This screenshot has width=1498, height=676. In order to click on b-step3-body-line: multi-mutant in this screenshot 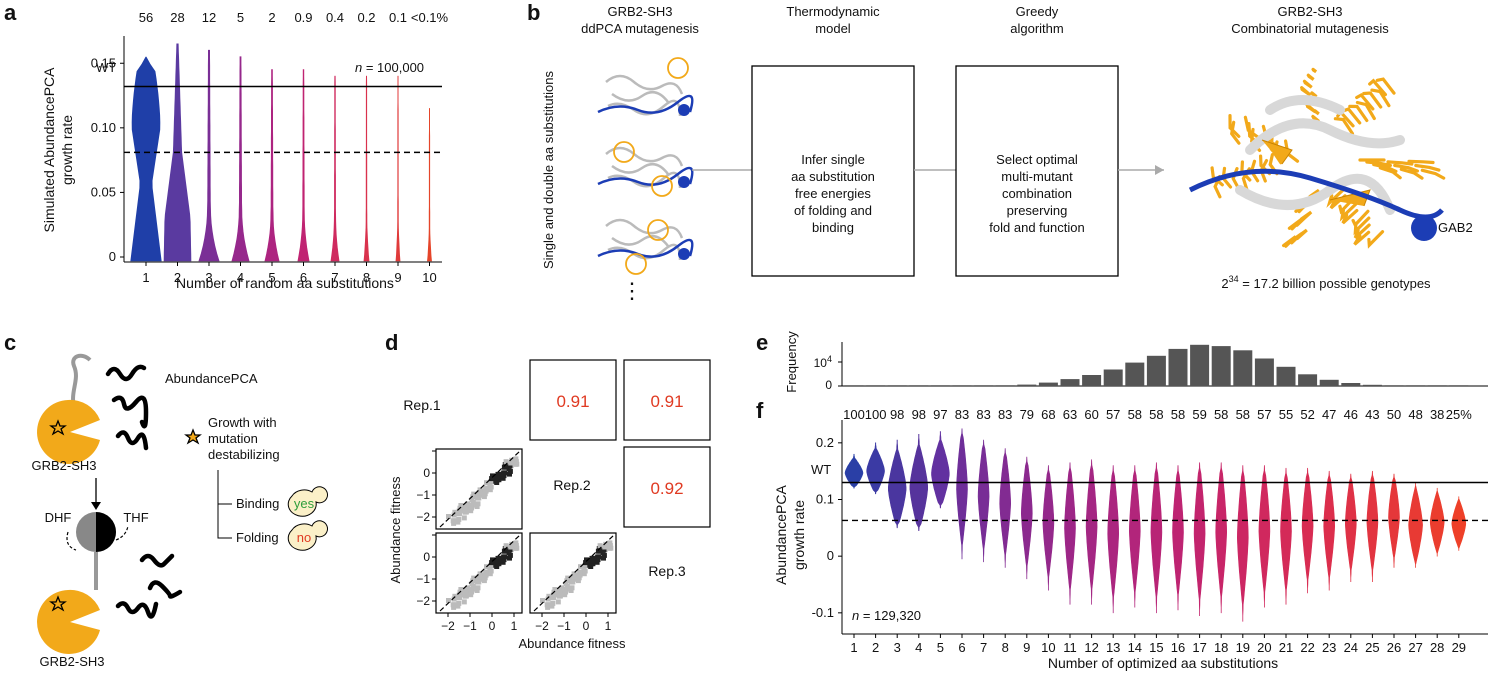, I will do `click(1037, 176)`.